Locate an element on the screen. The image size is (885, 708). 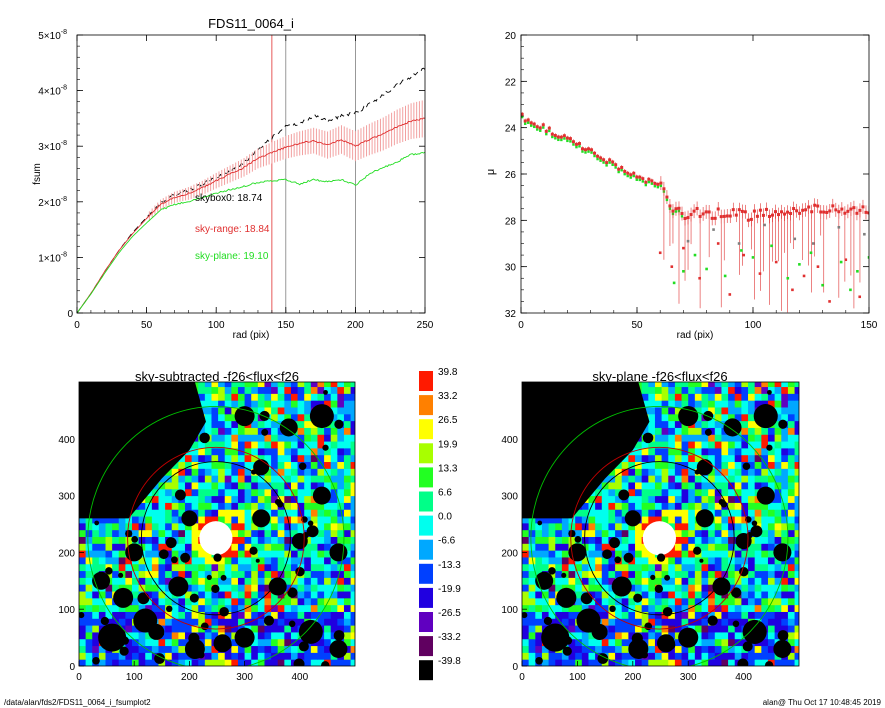
aperture-circle-green is located at coordinates (659, 536).